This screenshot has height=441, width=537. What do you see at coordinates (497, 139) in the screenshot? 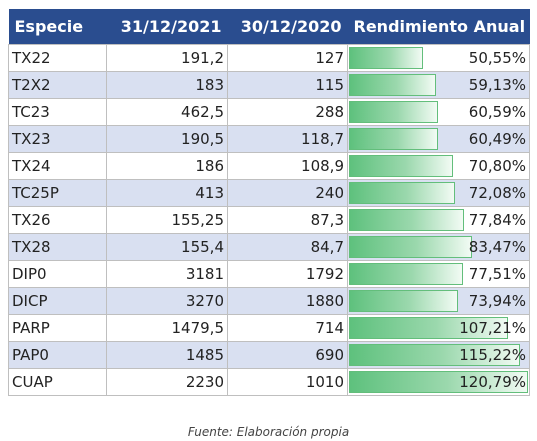
I see `rendimiento-value: 60,49%` at bounding box center [497, 139].